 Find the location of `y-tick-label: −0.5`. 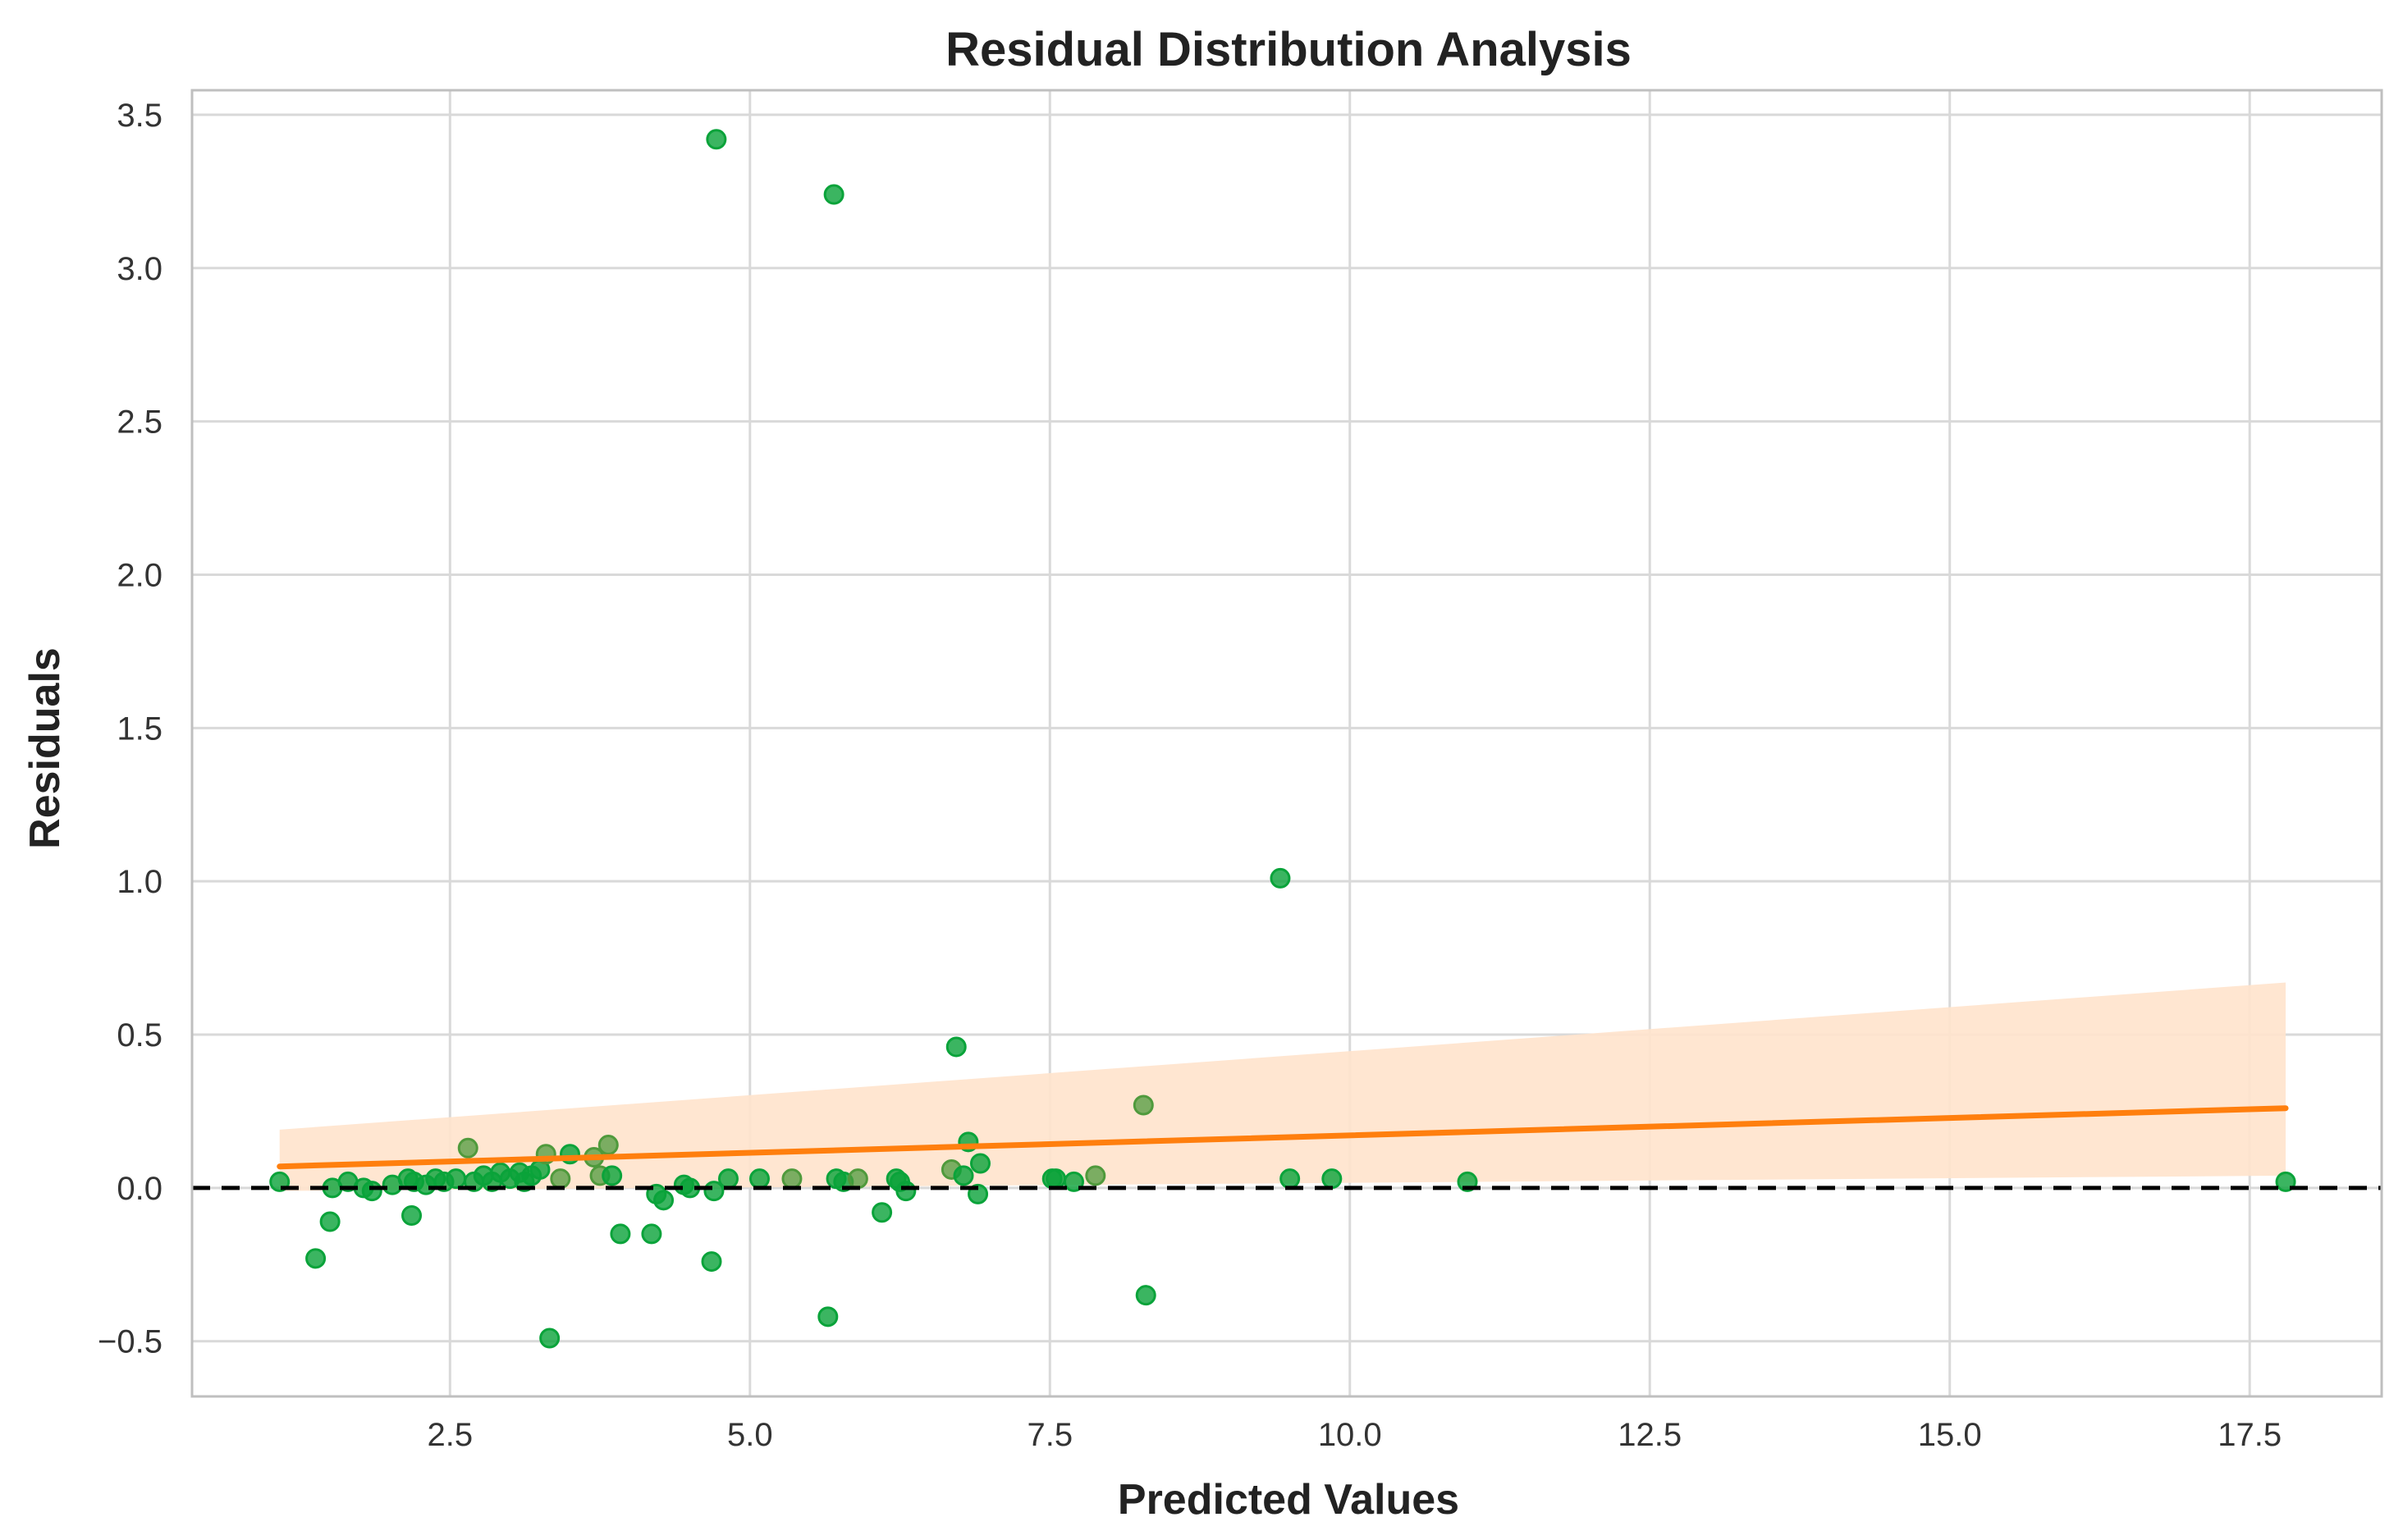

y-tick-label: −0.5 is located at coordinates (130, 1342).